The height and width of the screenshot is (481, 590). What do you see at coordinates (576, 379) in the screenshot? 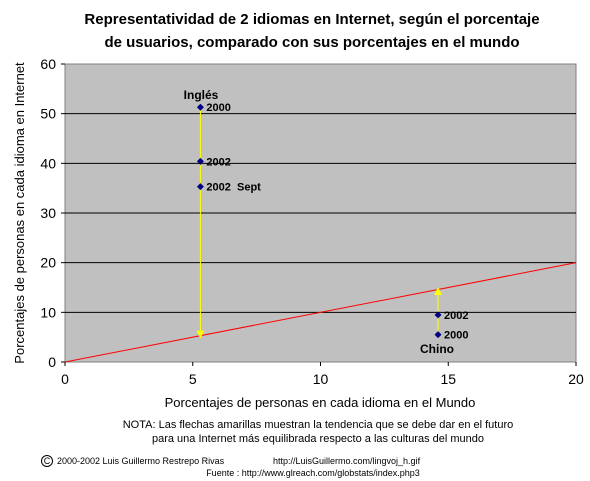
I see `x-tick-label-20: 20` at bounding box center [576, 379].